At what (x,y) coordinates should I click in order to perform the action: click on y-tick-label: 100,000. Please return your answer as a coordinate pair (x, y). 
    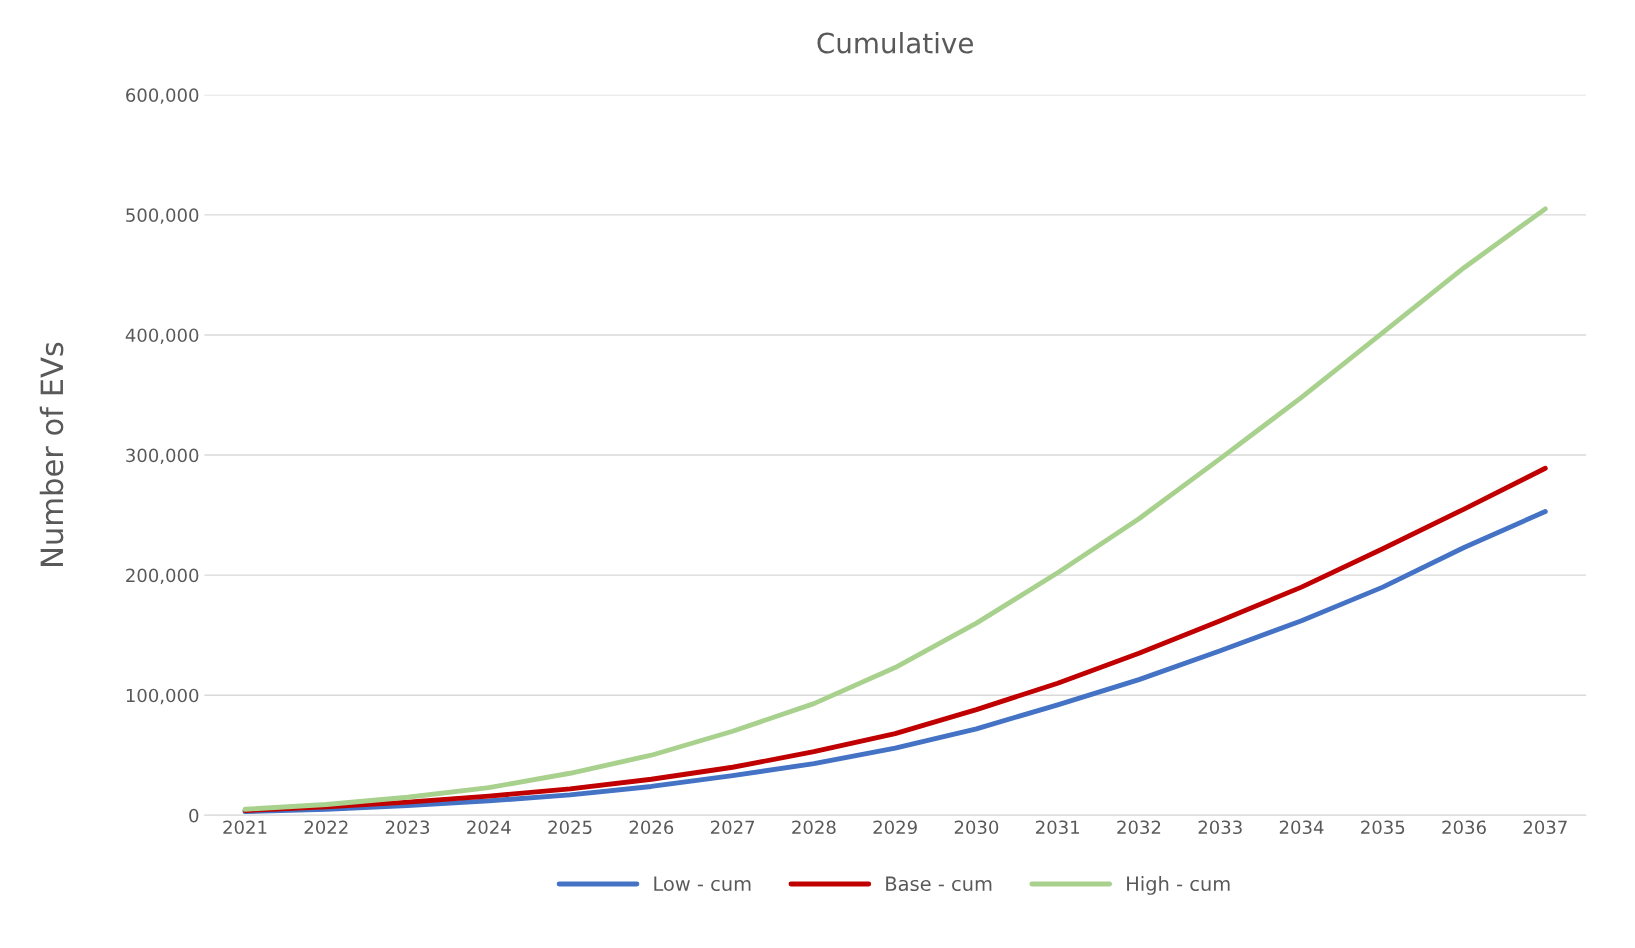
    Looking at the image, I should click on (162, 696).